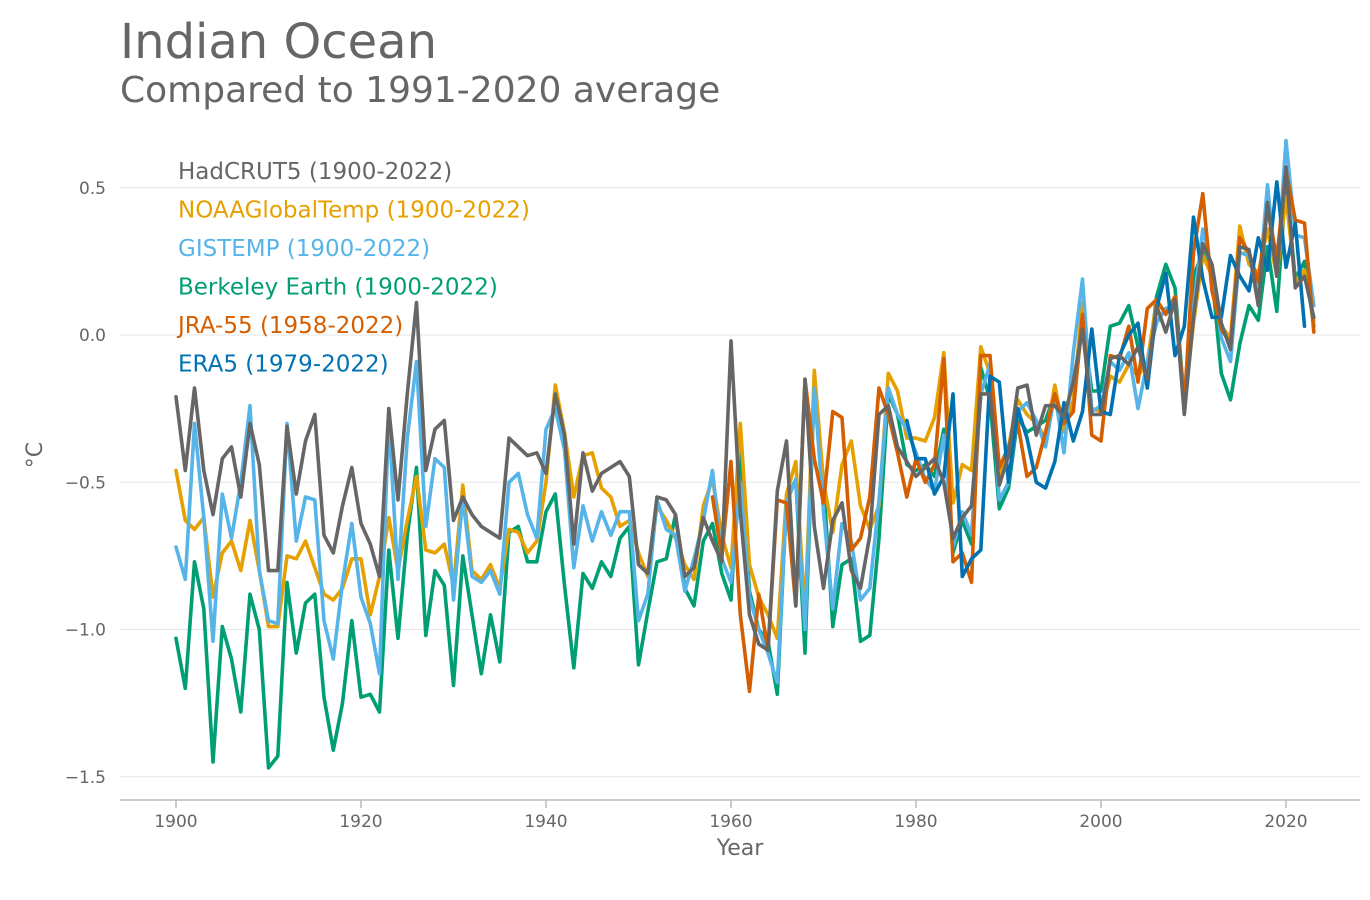 Image resolution: width=1370 pixels, height=900 pixels. What do you see at coordinates (92, 336) in the screenshot?
I see `y-tick-label: 0.0` at bounding box center [92, 336].